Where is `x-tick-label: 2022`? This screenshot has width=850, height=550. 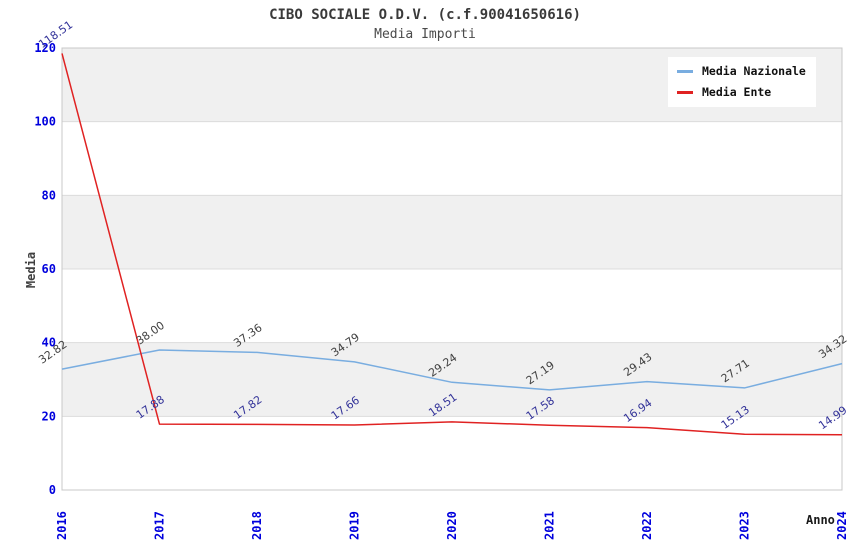
x-tick-label: 2022 is located at coordinates (647, 525).